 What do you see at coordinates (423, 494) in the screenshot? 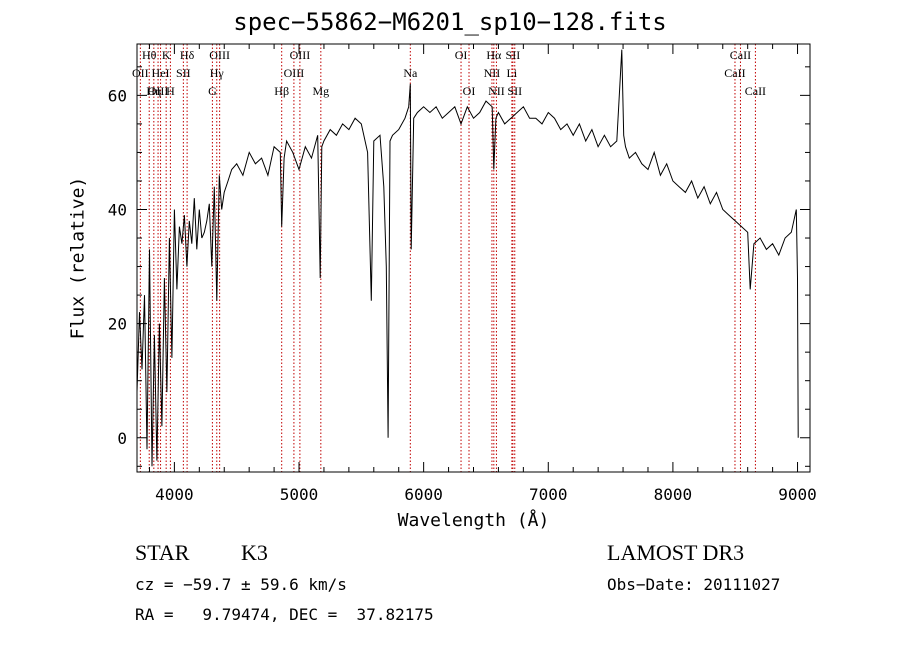
I see `x-tick-label-6000: 6000` at bounding box center [423, 494].